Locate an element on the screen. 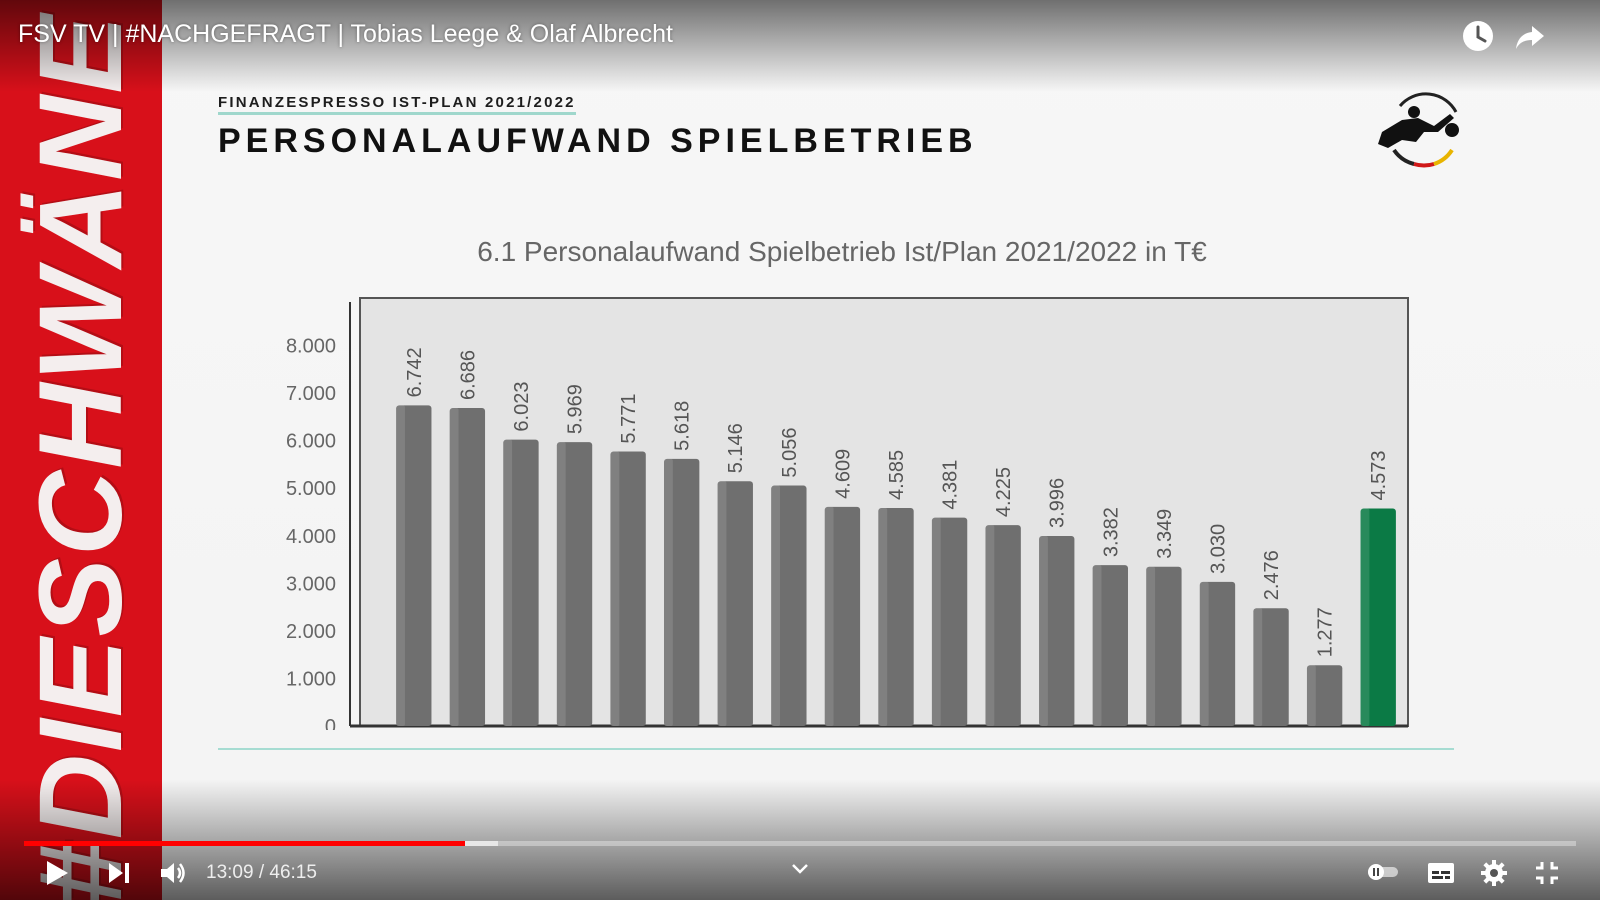  dfl-logo is located at coordinates (1418, 130).